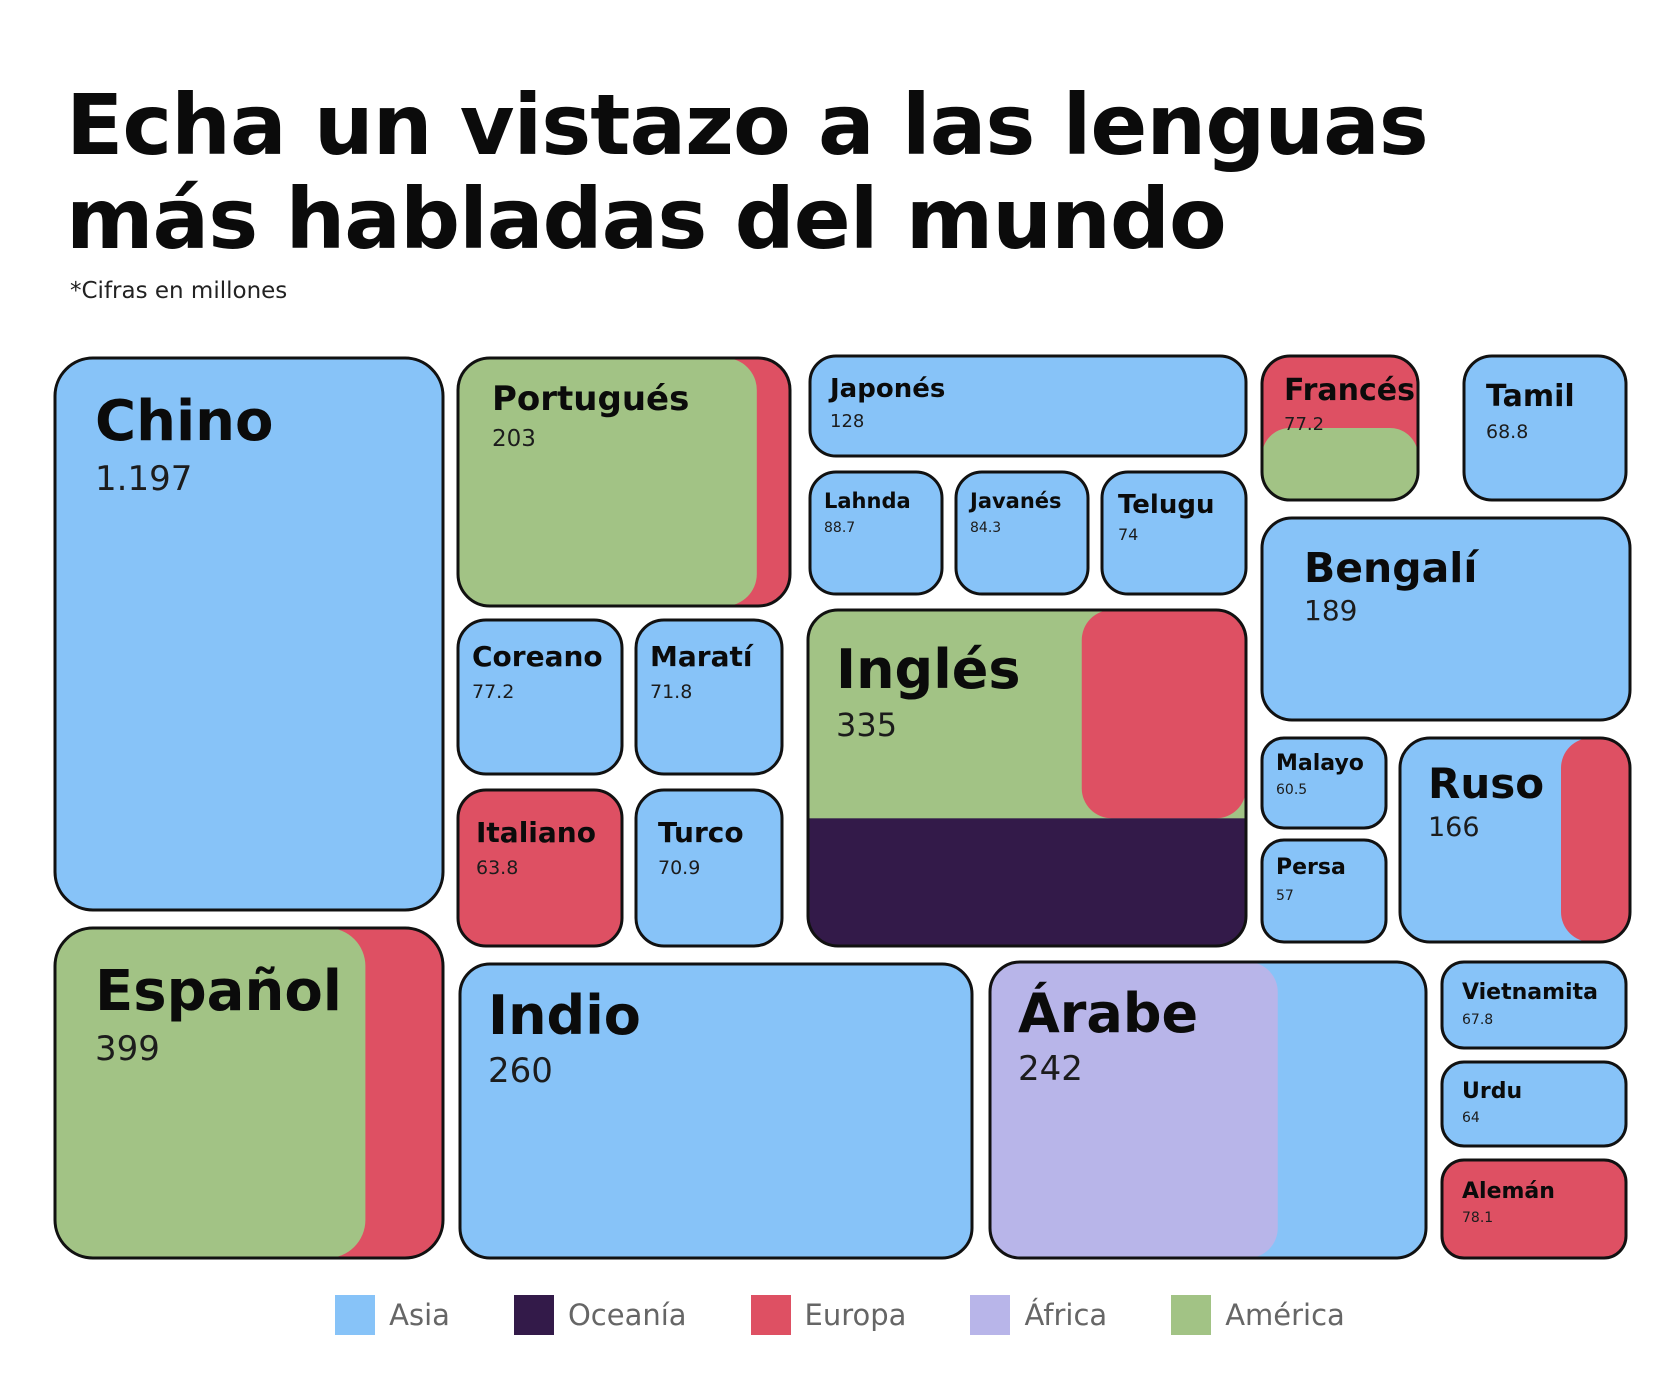 This screenshot has width=1680, height=1391. What do you see at coordinates (218, 991) in the screenshot?
I see `tile-espanol-name: Español` at bounding box center [218, 991].